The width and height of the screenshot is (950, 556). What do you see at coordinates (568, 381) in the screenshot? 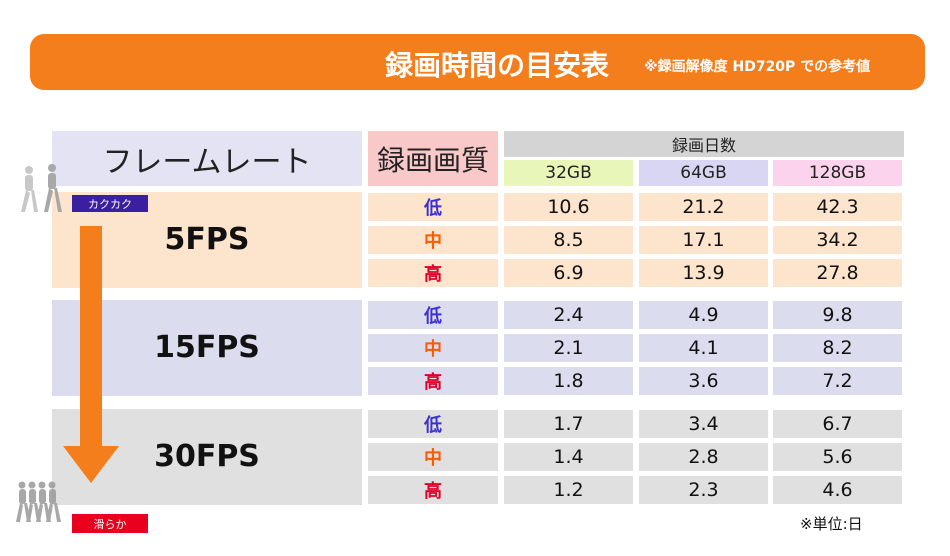
I see `days-value-cell: 1.8` at bounding box center [568, 381].